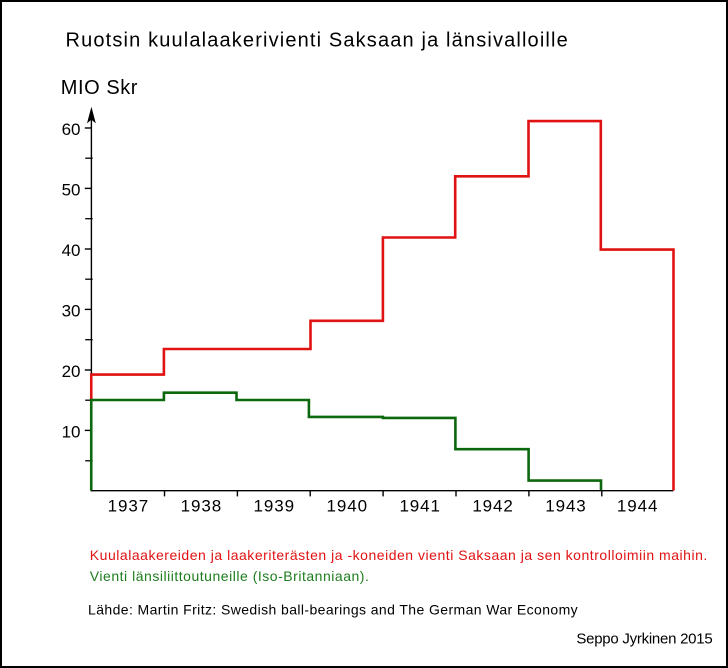  Describe the element at coordinates (71, 431) in the screenshot. I see `svg-text: 10` at that location.